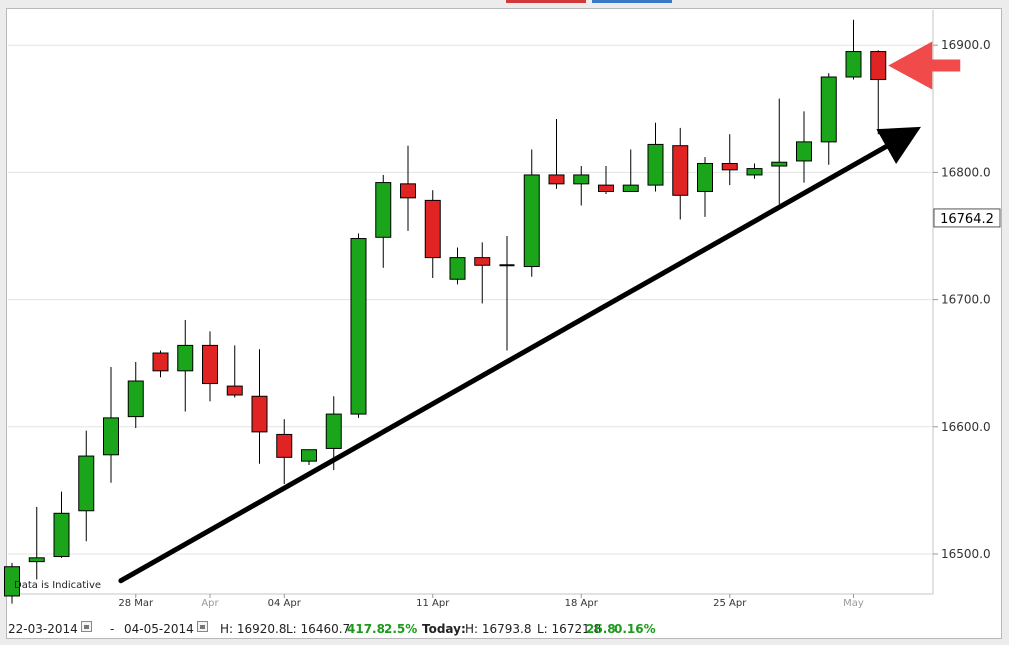 This screenshot has width=1009, height=645. Describe the element at coordinates (546, 1) in the screenshot. I see `top-tab-indicator-red` at that location.